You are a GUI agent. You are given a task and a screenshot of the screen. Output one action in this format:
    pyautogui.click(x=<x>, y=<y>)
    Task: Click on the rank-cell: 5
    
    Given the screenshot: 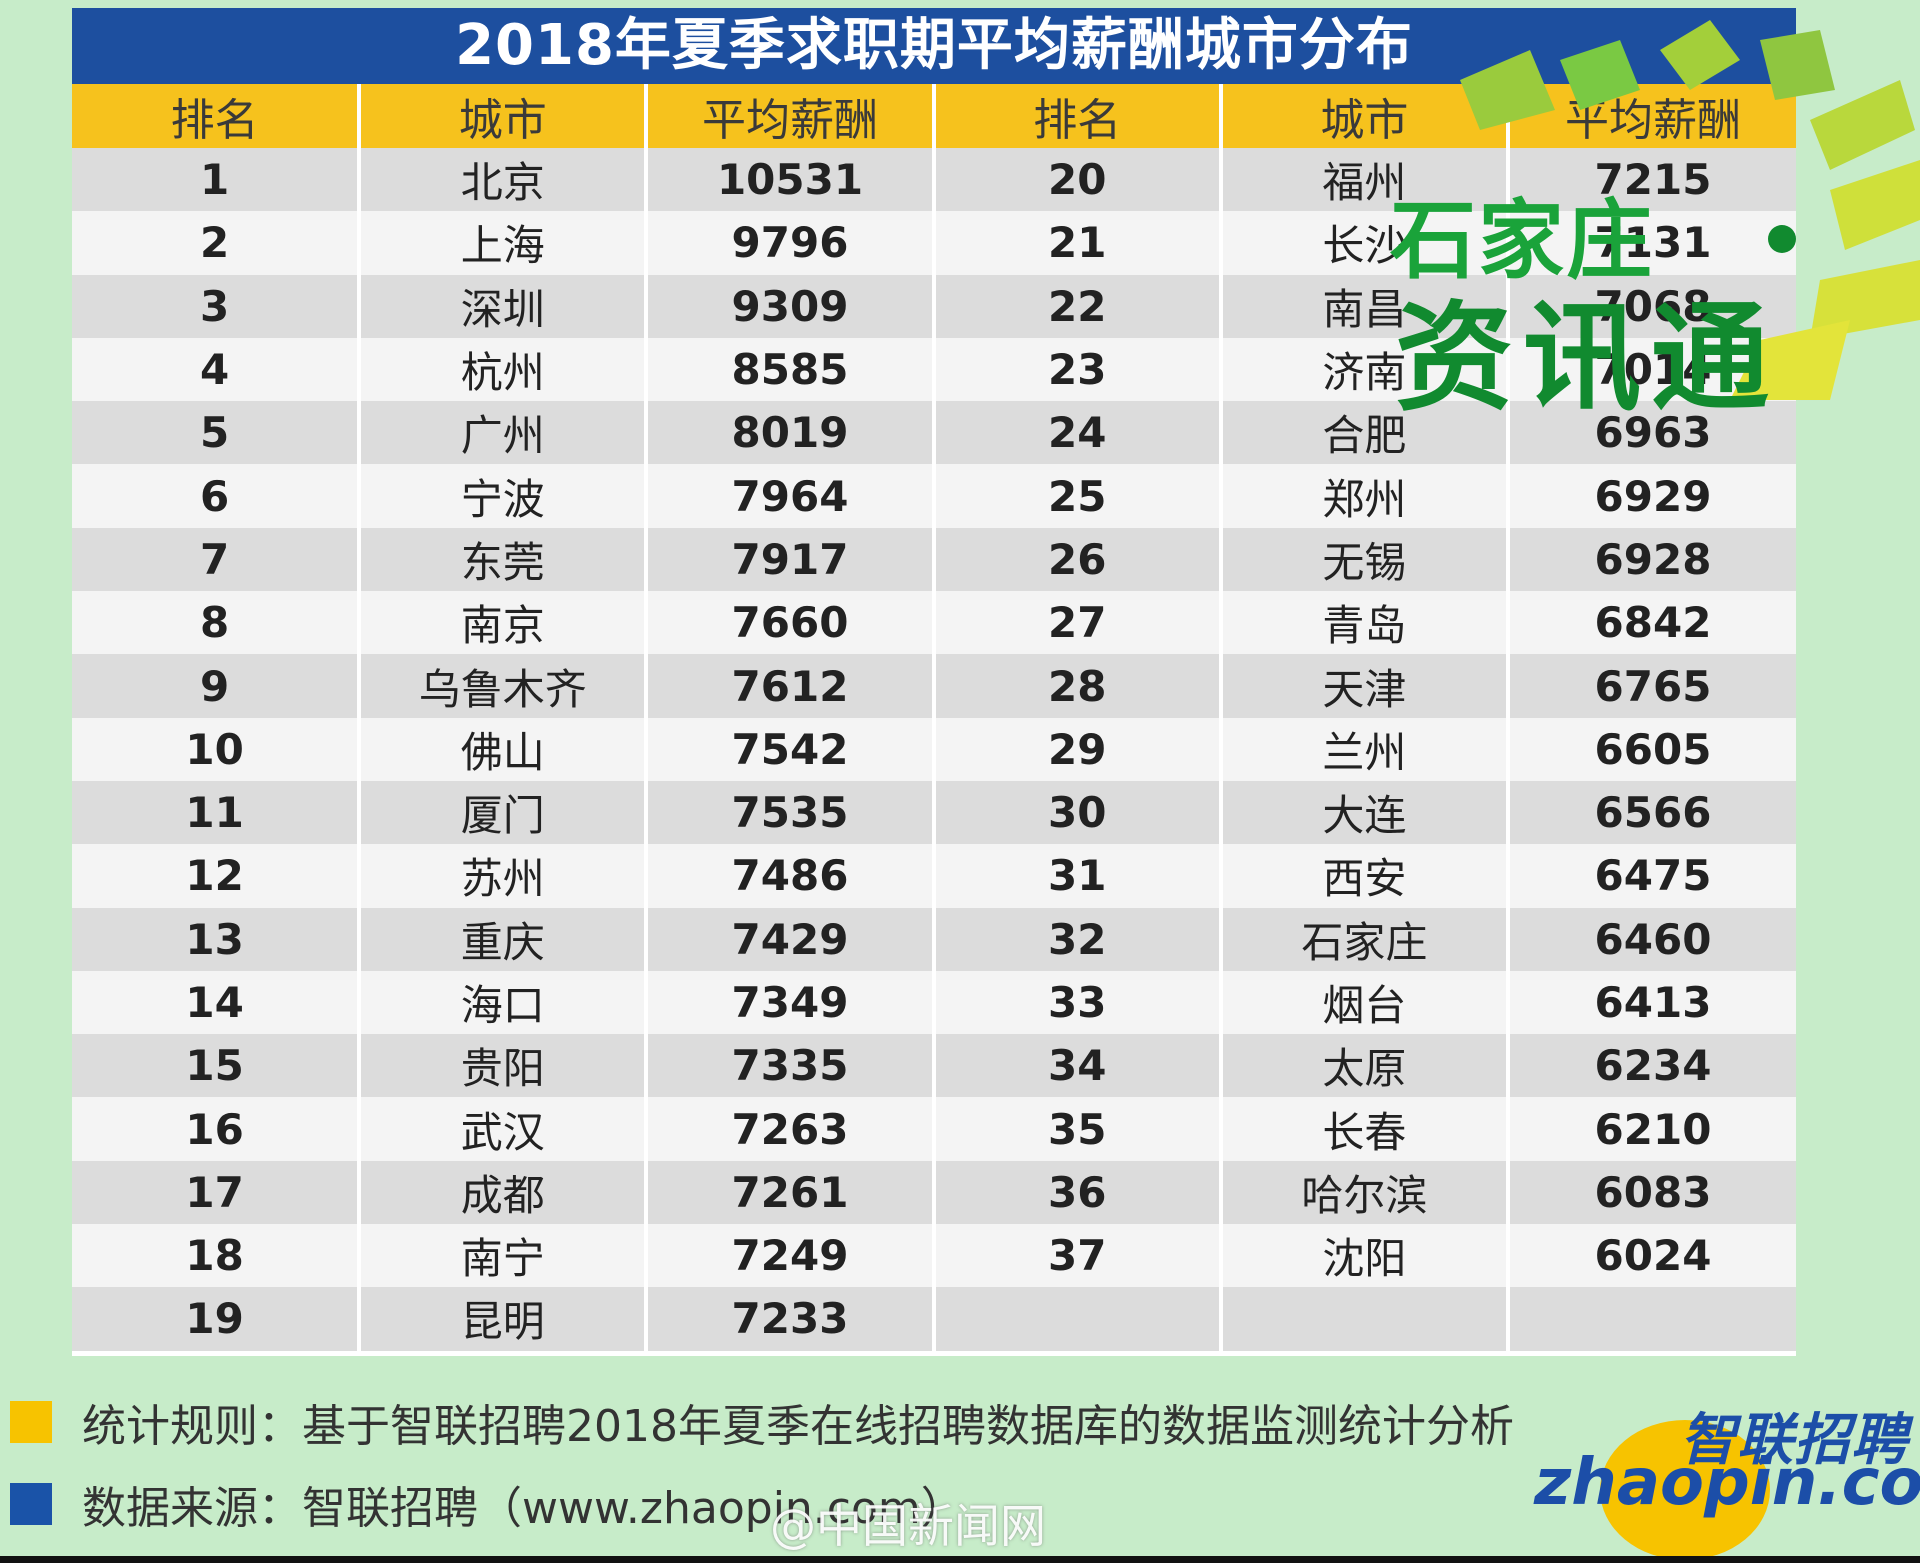 What is the action you would take?
    pyautogui.click(x=216, y=433)
    